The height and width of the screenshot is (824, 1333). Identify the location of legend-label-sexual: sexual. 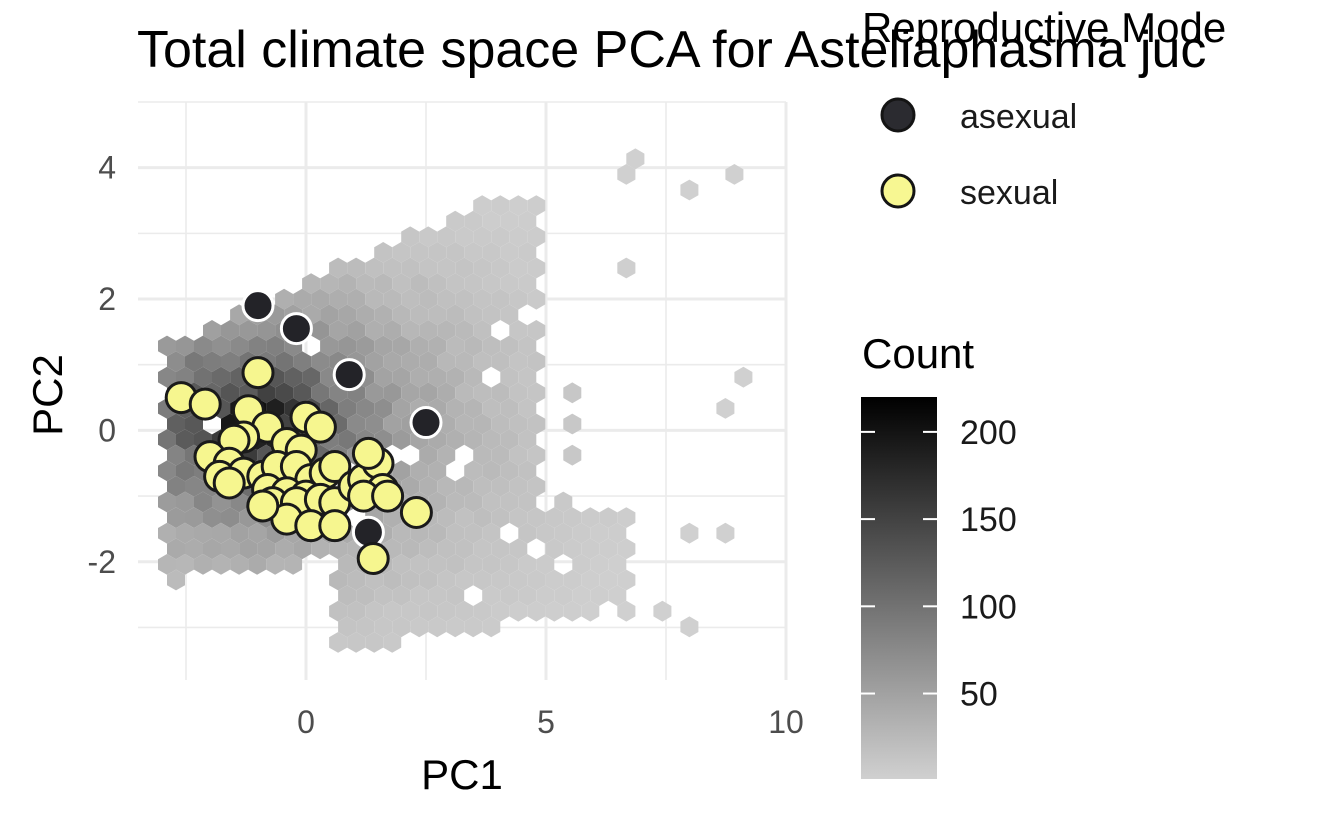
(1009, 193).